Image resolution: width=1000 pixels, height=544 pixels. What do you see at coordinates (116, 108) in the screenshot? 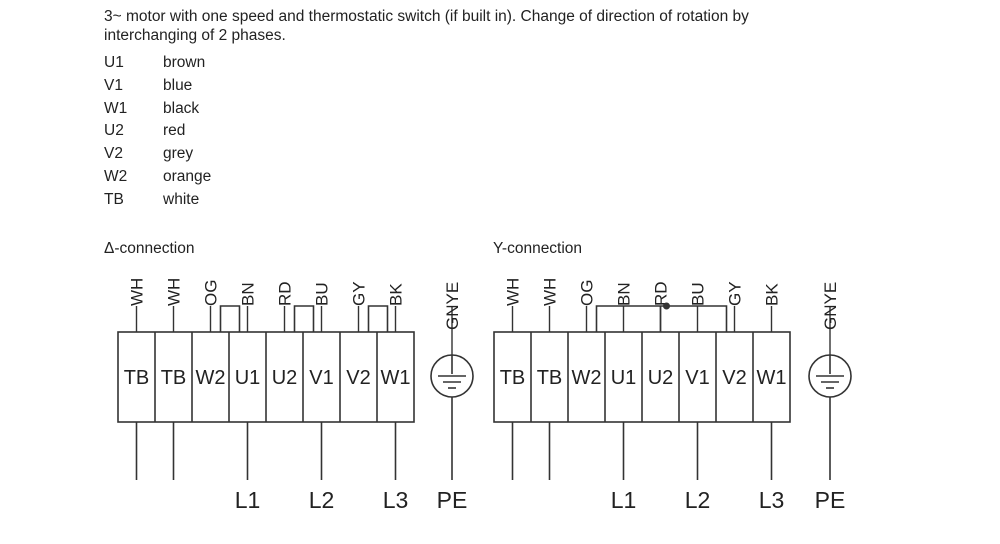
I see `legend-code: W1` at bounding box center [116, 108].